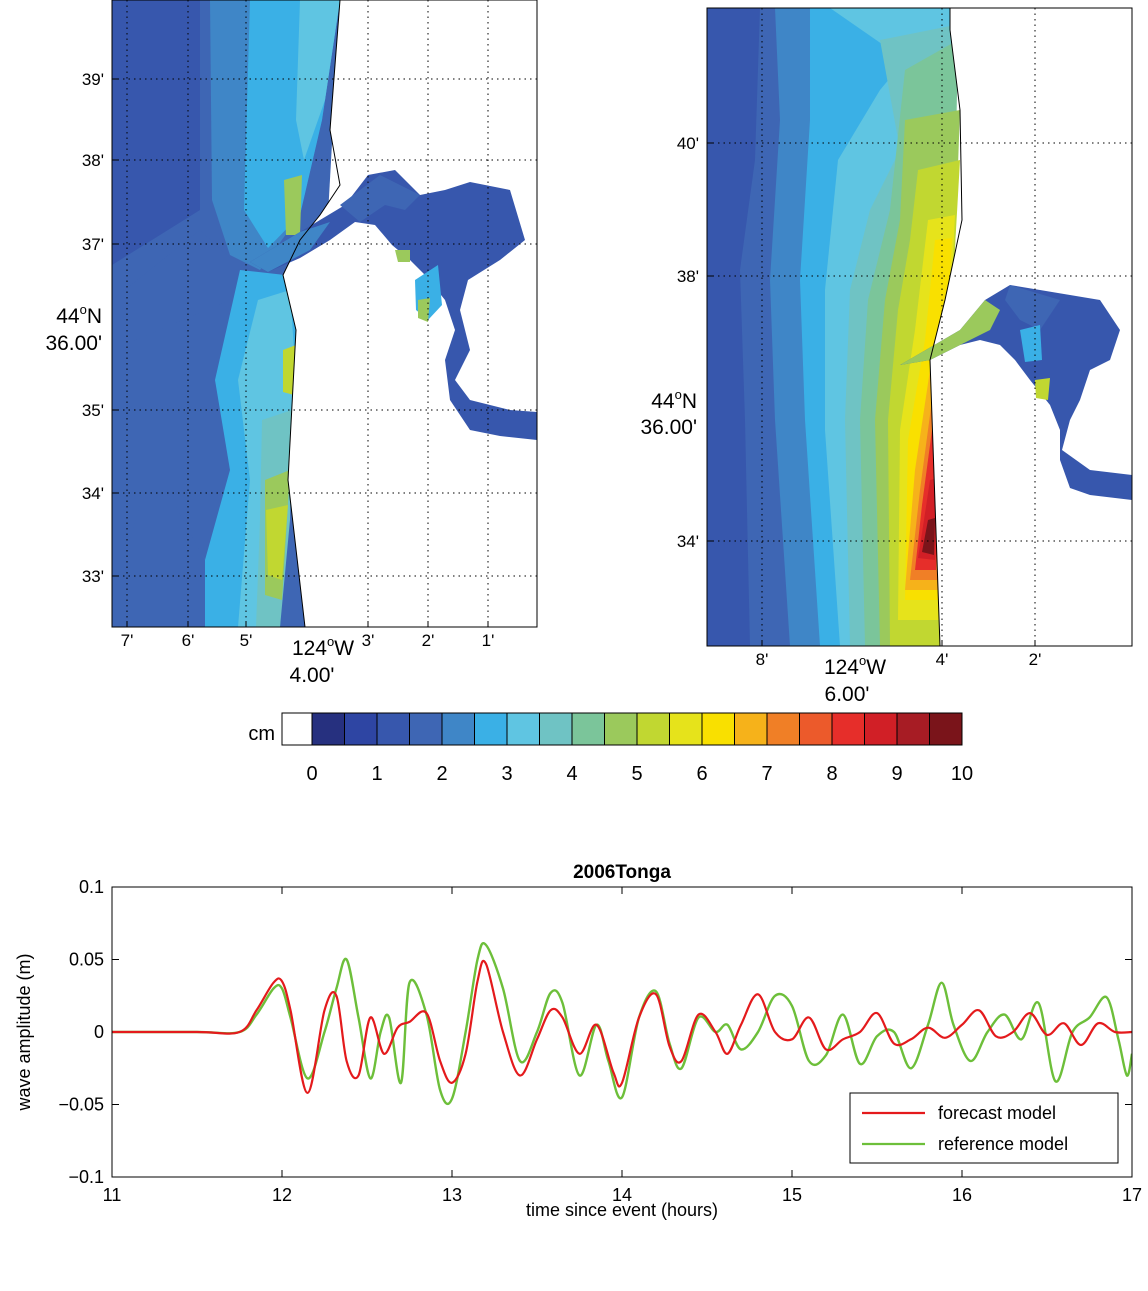  What do you see at coordinates (93, 244) in the screenshot?
I see `left-map-lat-tick-label: 37'` at bounding box center [93, 244].